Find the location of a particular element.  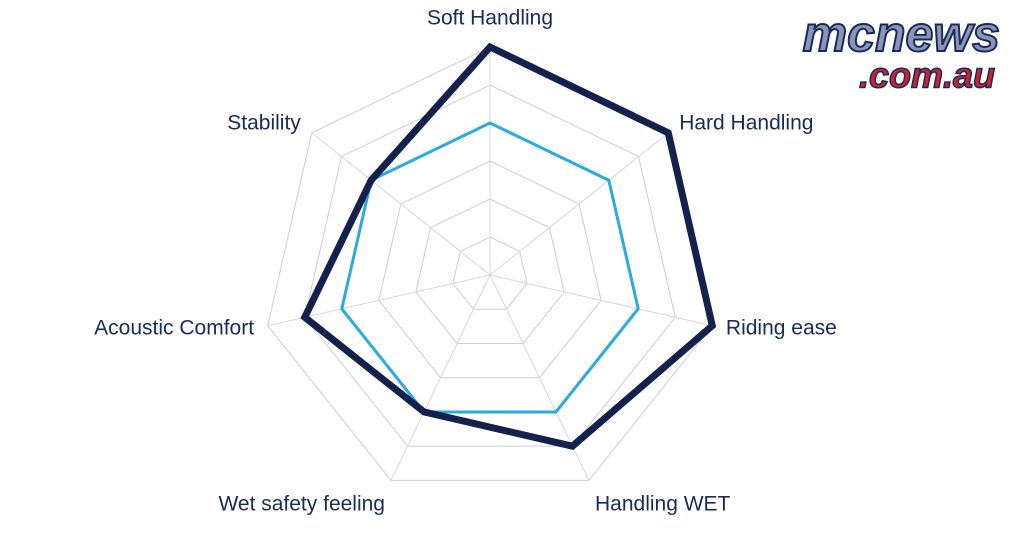

category-label: Acoustic Comfort is located at coordinates (174, 327).